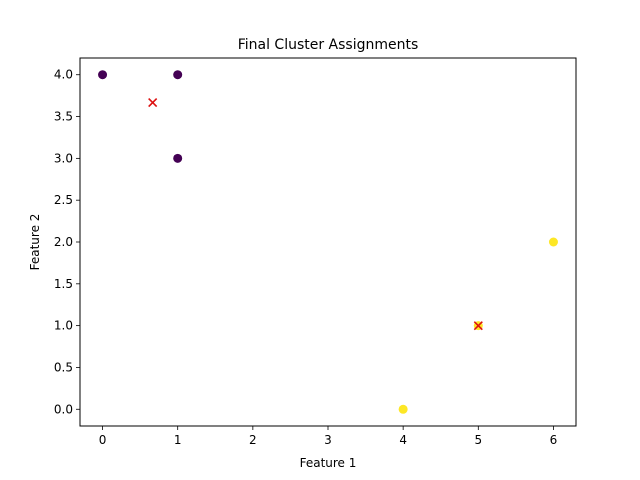  What do you see at coordinates (63, 75) in the screenshot?
I see `y-tick-label: 4.0` at bounding box center [63, 75].